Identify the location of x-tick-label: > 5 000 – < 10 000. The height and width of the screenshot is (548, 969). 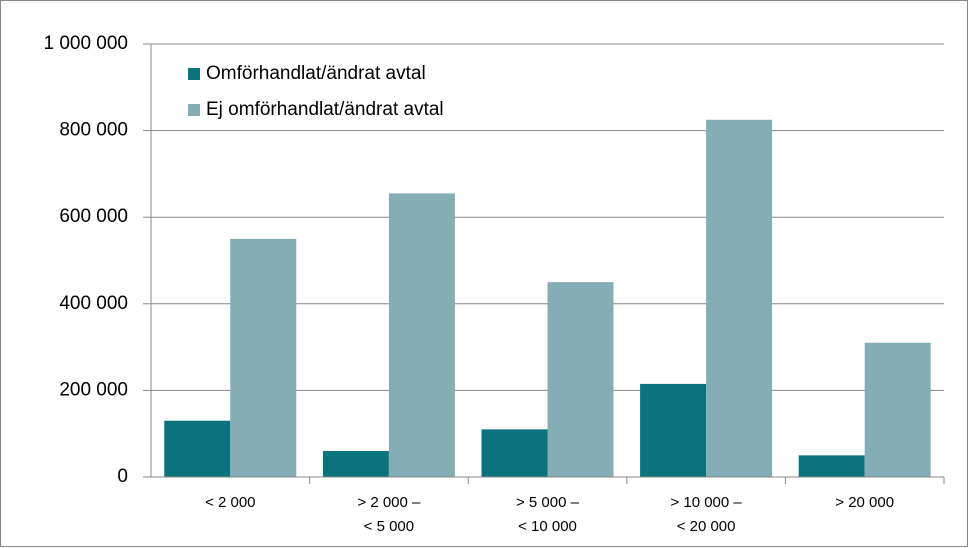
(548, 514).